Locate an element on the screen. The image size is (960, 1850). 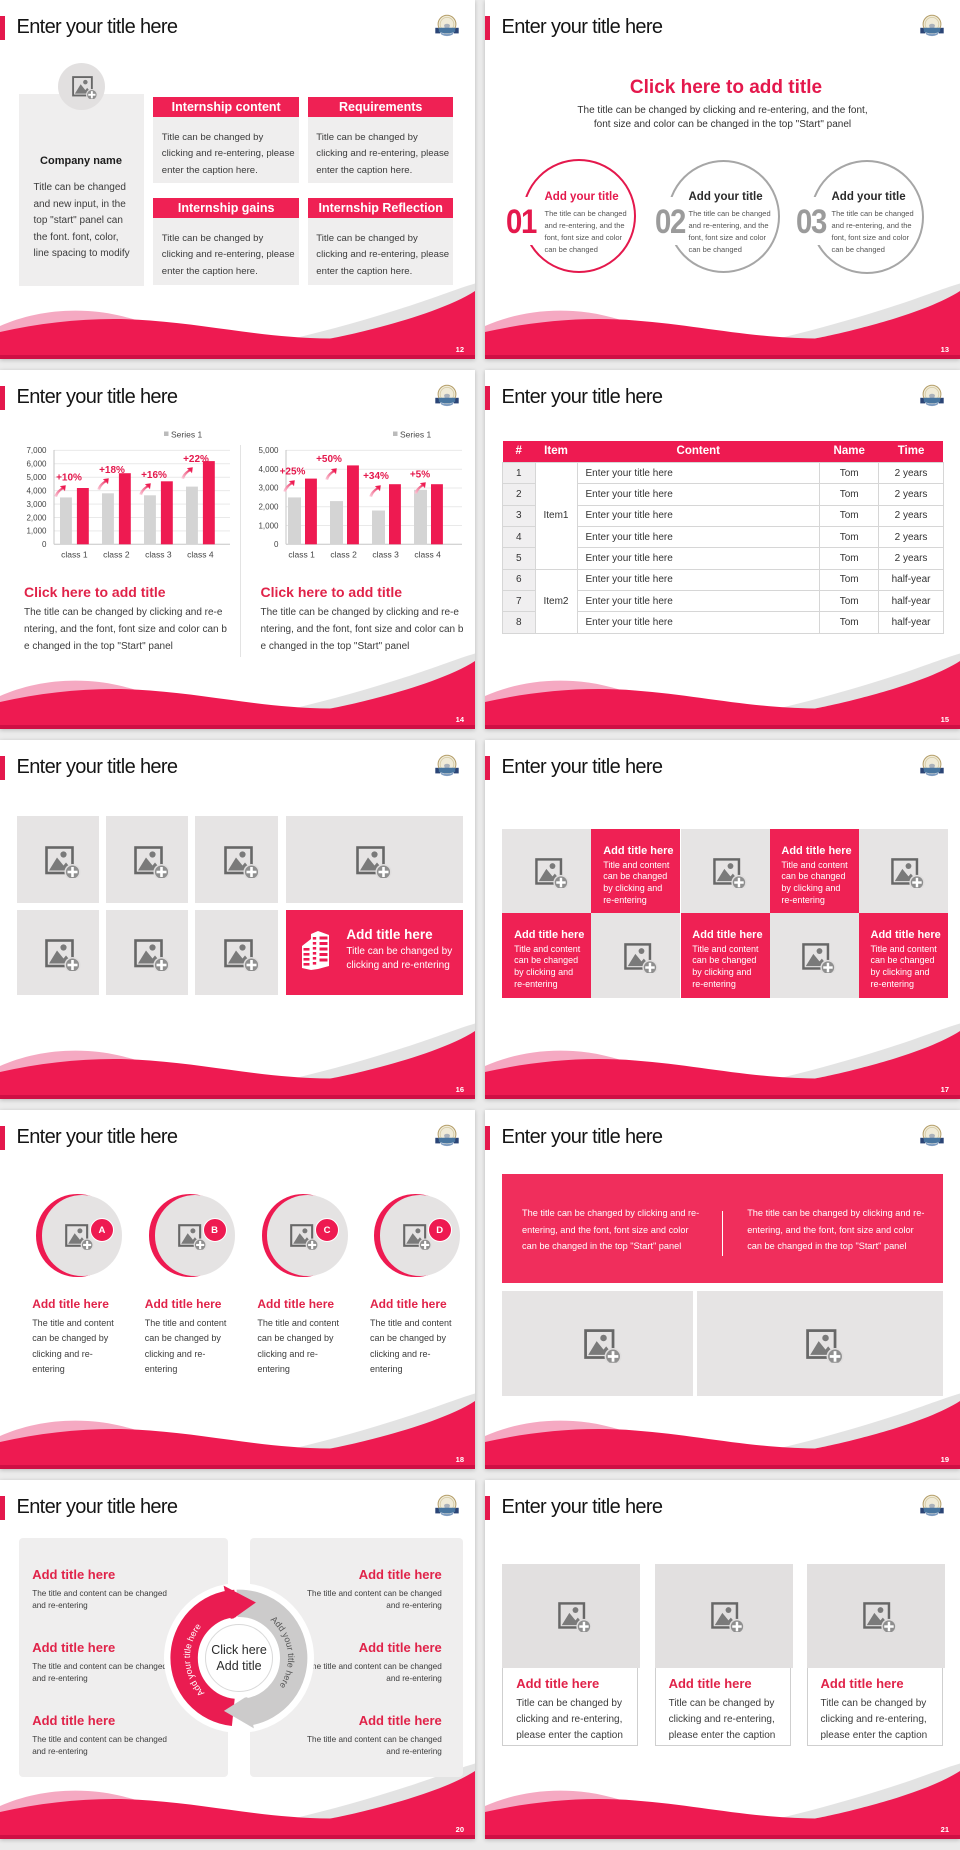
svg-text: +10% is located at coordinates (69, 478).